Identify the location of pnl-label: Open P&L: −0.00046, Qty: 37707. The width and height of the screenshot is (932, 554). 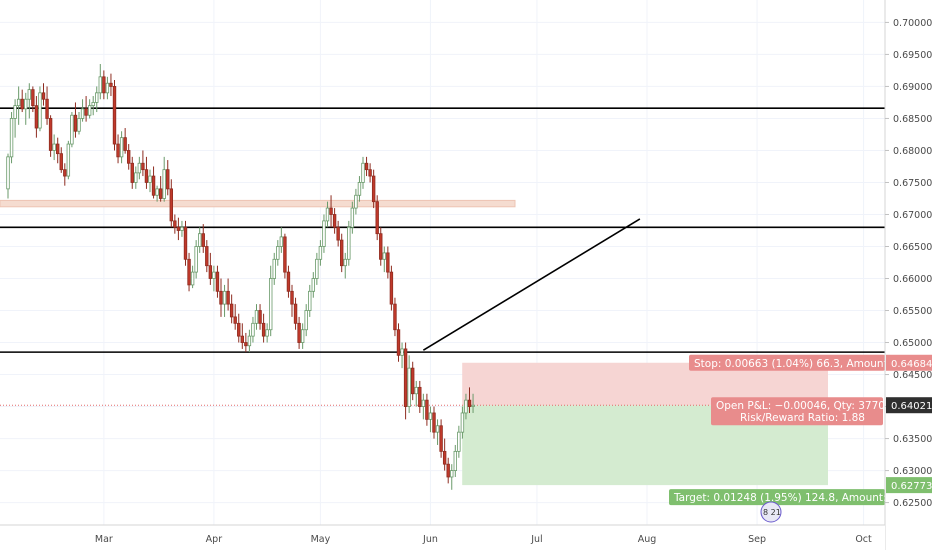
(804, 406).